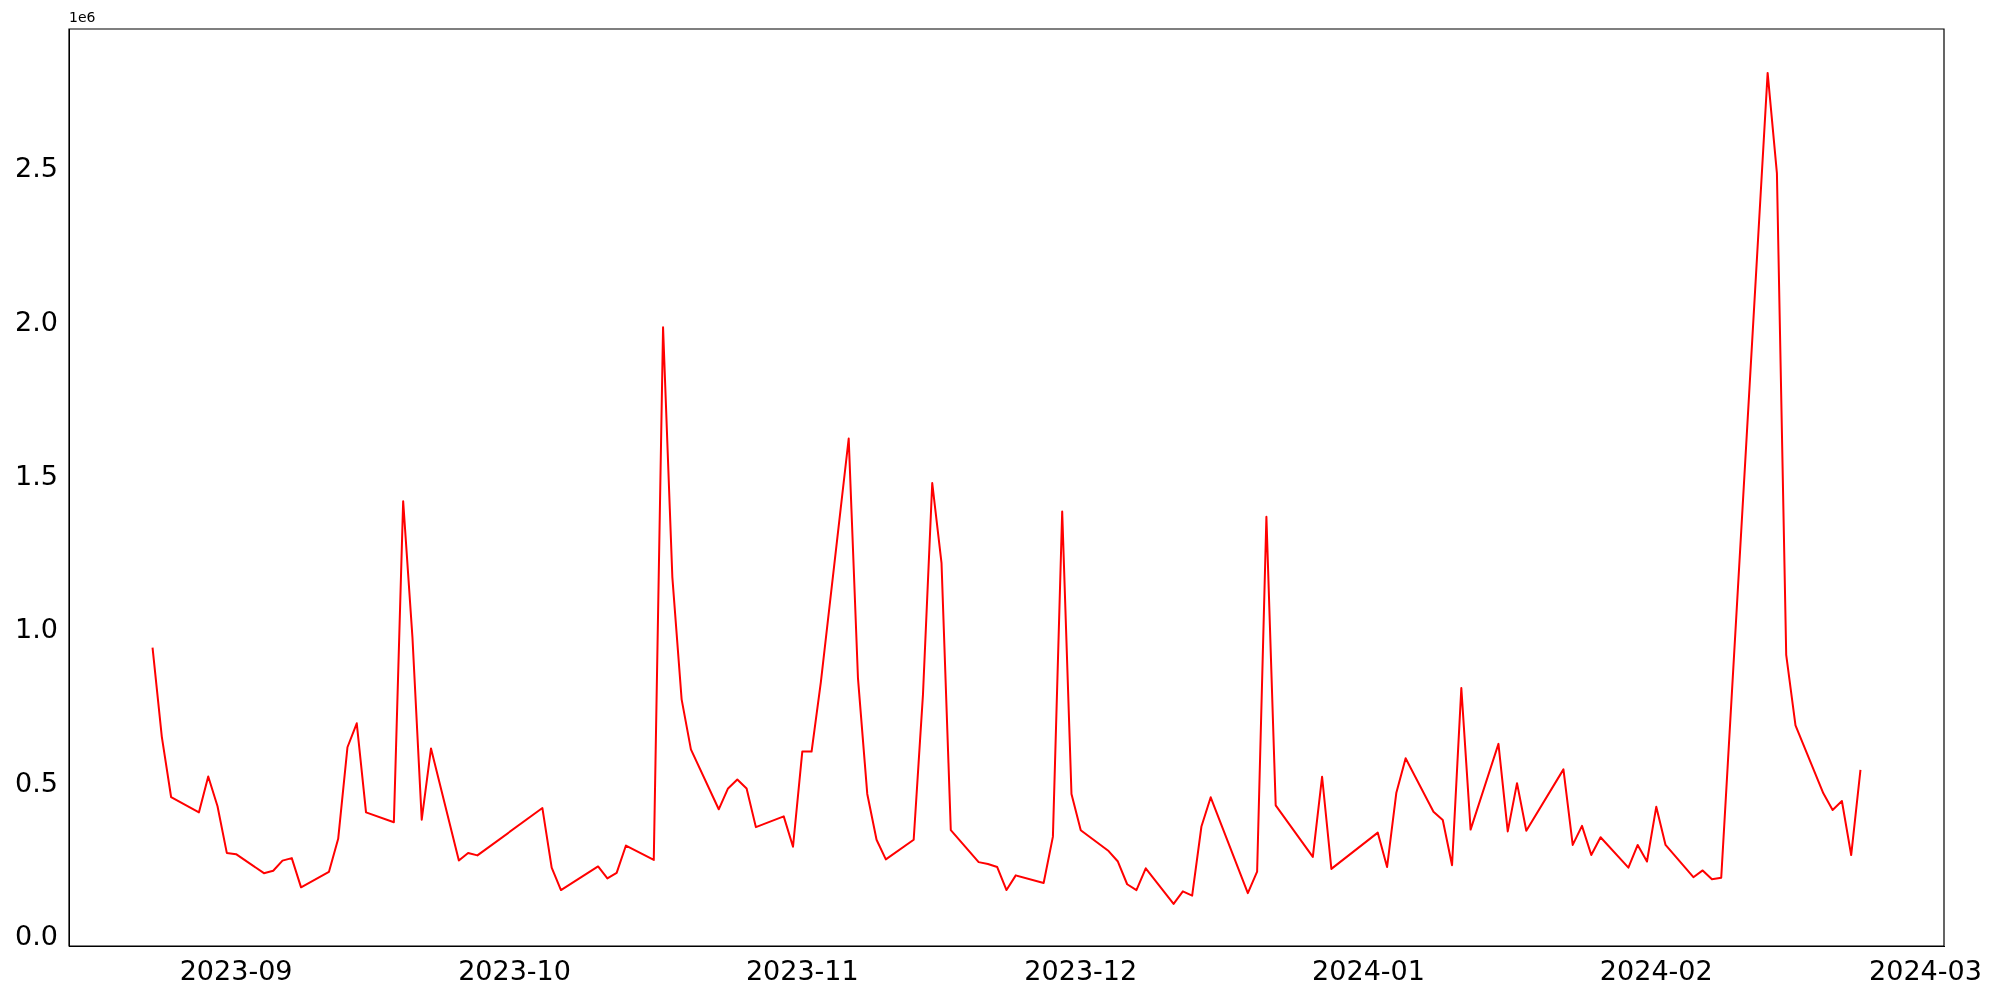  I want to click on y-tick-label: 0.5, so click(36, 782).